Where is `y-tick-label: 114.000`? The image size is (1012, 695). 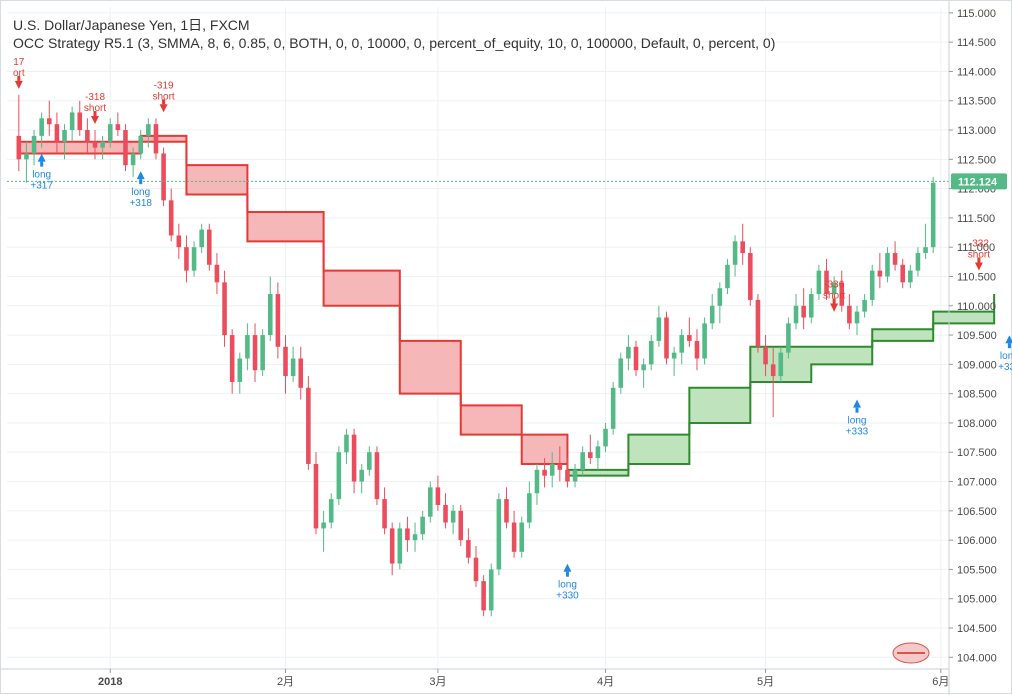 y-tick-label: 114.000 is located at coordinates (976, 72).